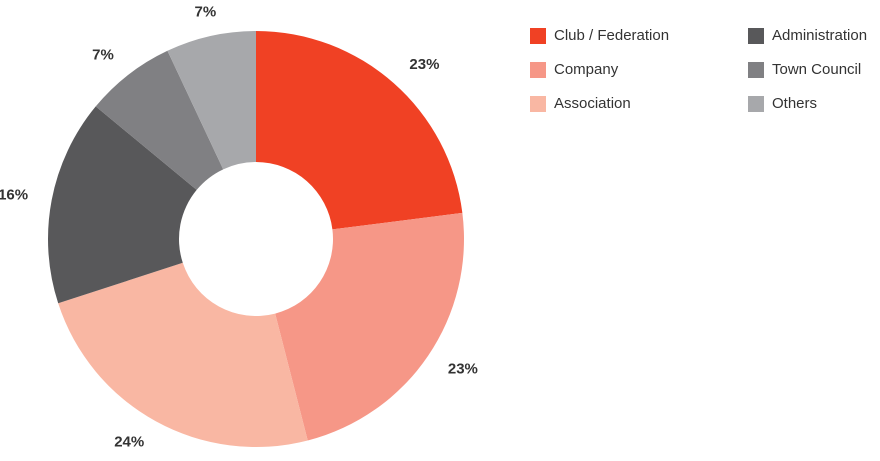 This screenshot has width=880, height=461. What do you see at coordinates (14, 194) in the screenshot?
I see `data-label: 16%` at bounding box center [14, 194].